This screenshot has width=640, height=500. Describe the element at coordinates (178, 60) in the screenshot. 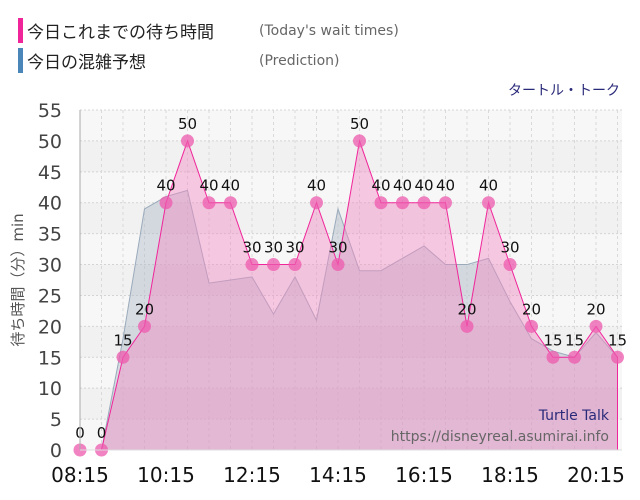

I see `legend-item-prediction: 今日の混雑予想 (Prediction)` at that location.